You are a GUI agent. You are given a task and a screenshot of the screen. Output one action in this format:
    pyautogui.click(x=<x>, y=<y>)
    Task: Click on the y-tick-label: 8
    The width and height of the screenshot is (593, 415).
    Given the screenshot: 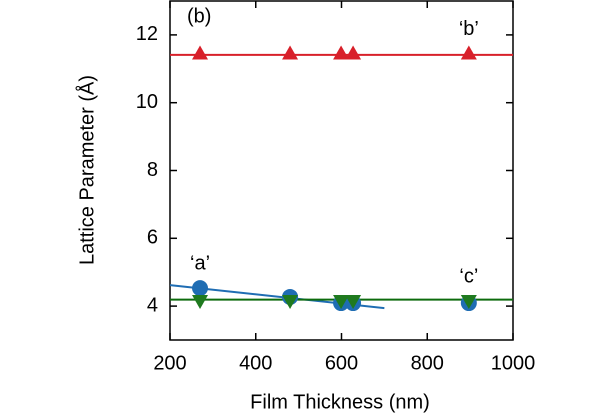 What is the action you would take?
    pyautogui.click(x=152, y=170)
    